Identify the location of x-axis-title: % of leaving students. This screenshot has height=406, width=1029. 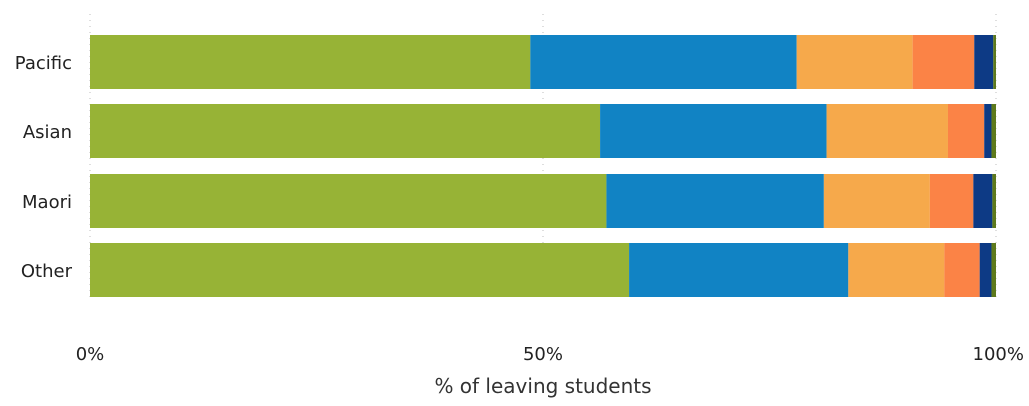
(542, 386).